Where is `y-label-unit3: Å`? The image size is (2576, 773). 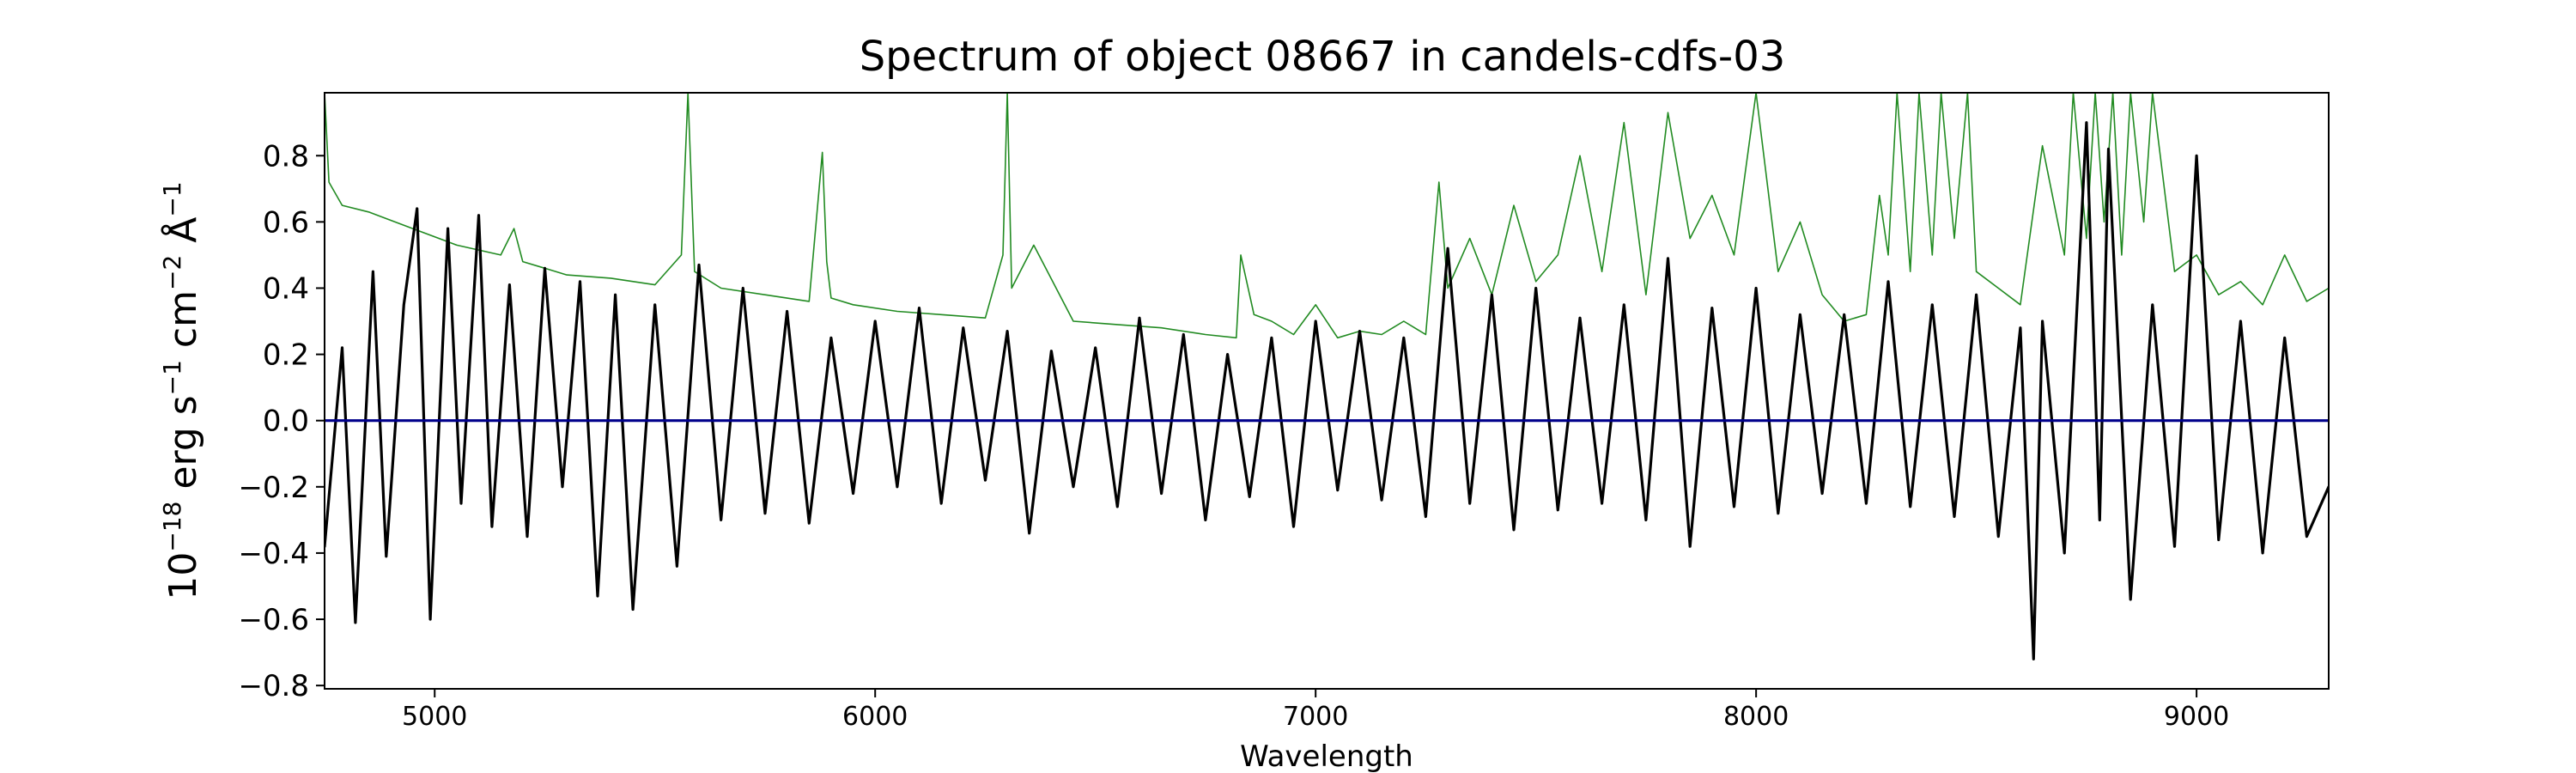
y-label-unit3: Å is located at coordinates (182, 236).